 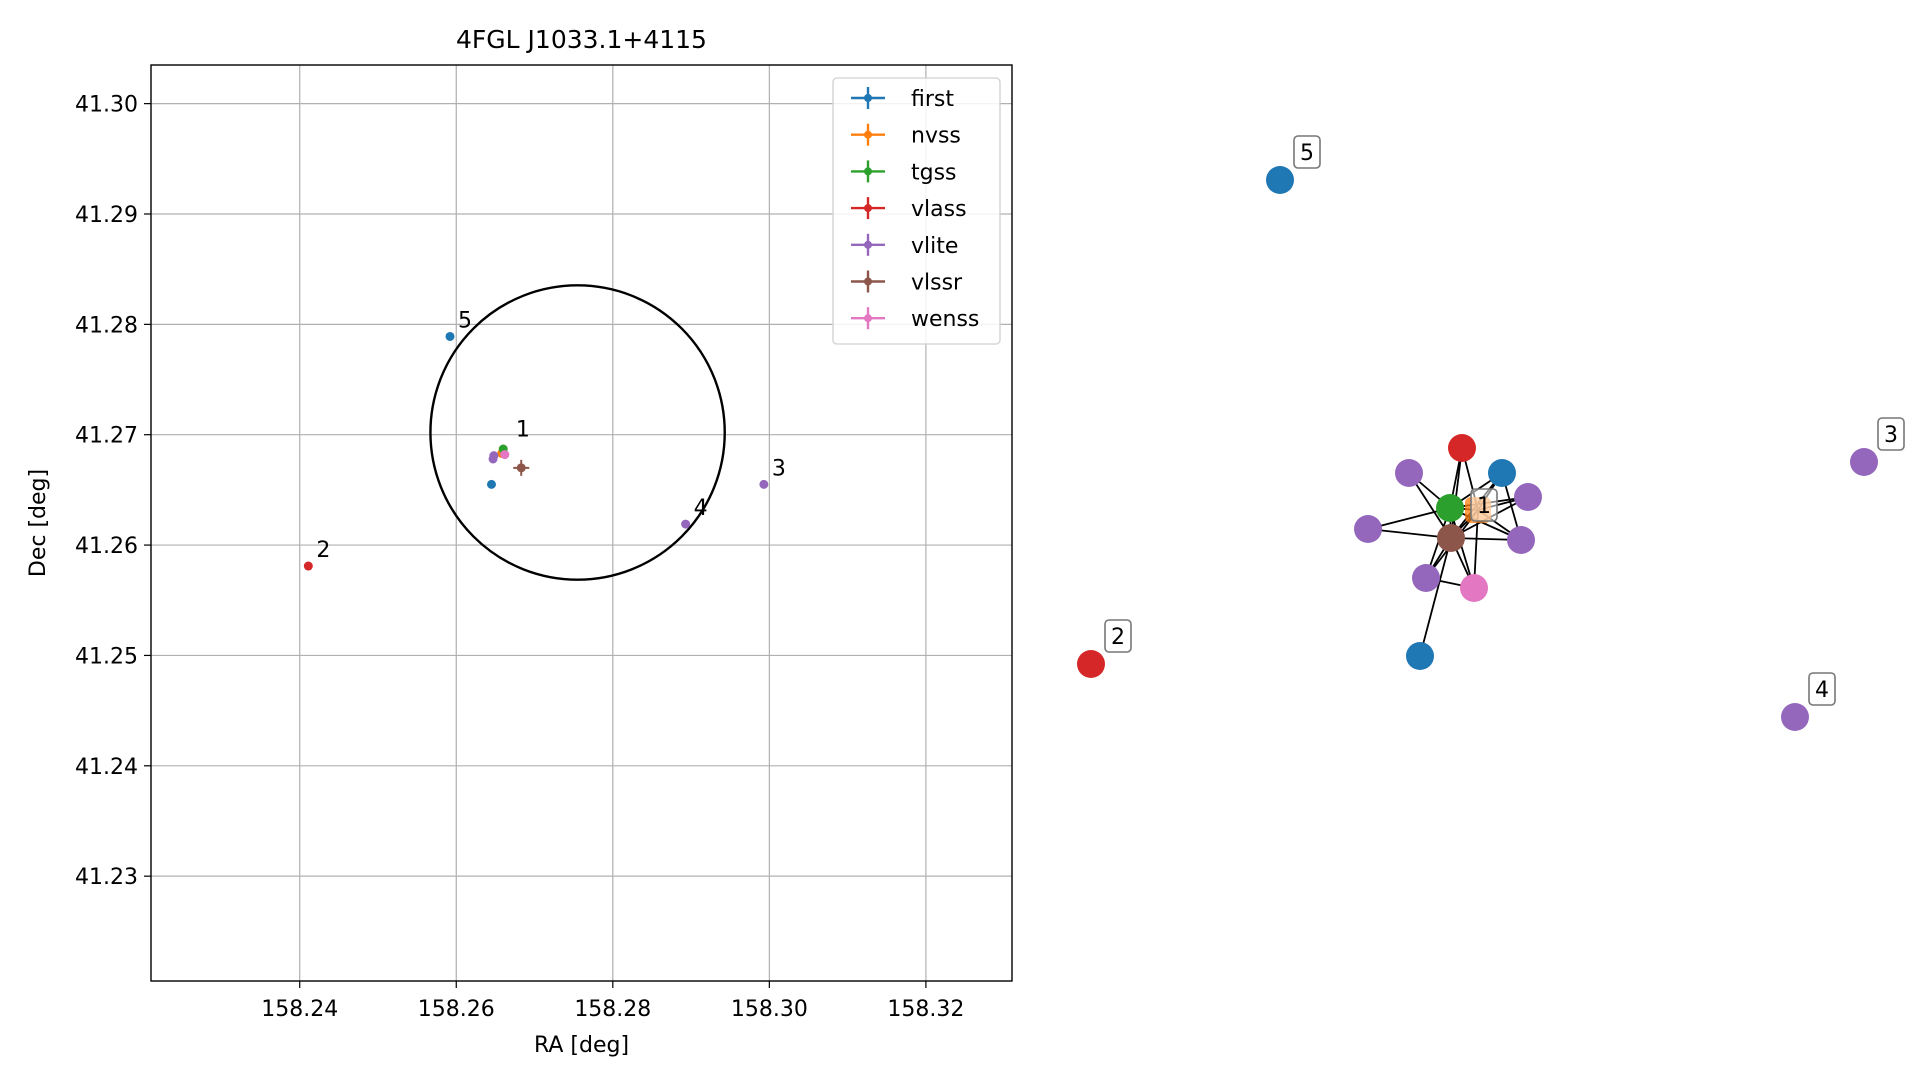 What do you see at coordinates (308, 566) in the screenshot?
I see `point-vlass` at bounding box center [308, 566].